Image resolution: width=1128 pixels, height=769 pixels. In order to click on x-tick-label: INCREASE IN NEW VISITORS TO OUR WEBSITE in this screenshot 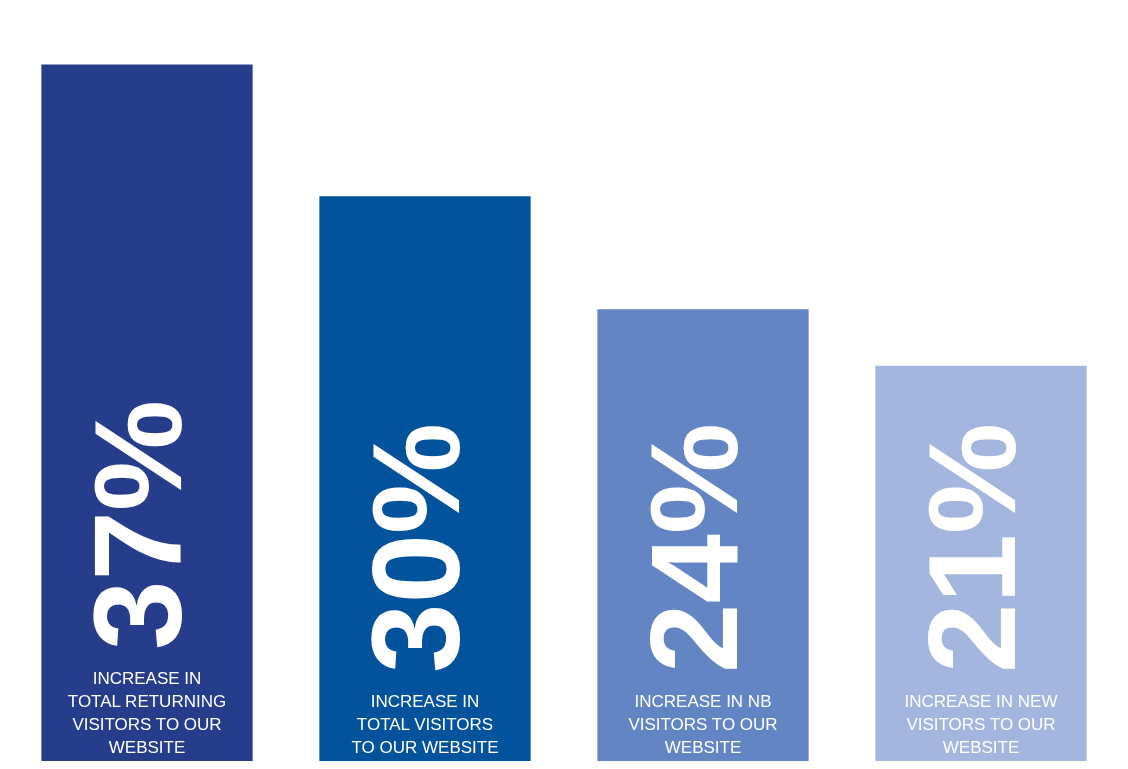, I will do `click(981, 724)`.